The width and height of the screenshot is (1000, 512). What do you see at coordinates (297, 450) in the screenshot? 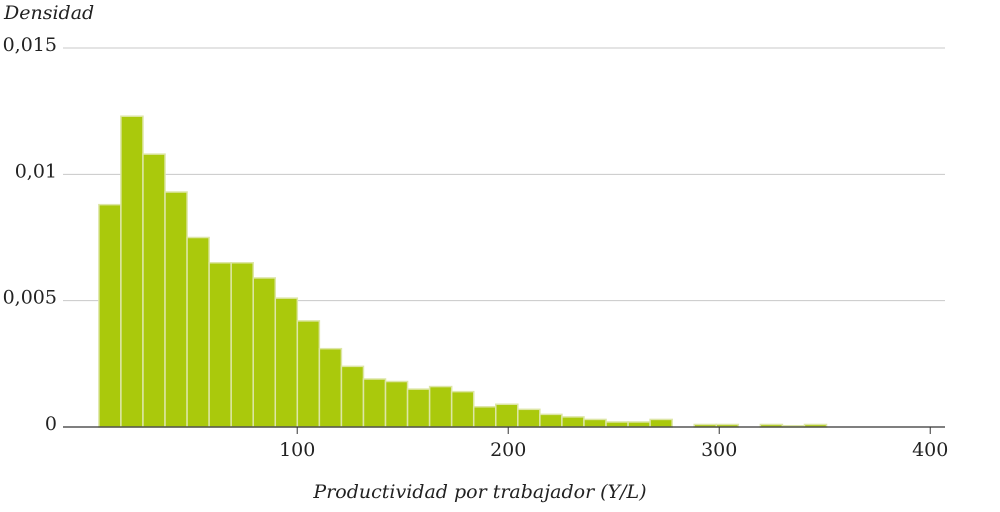
I see `x-tick-label: 100` at bounding box center [297, 450].